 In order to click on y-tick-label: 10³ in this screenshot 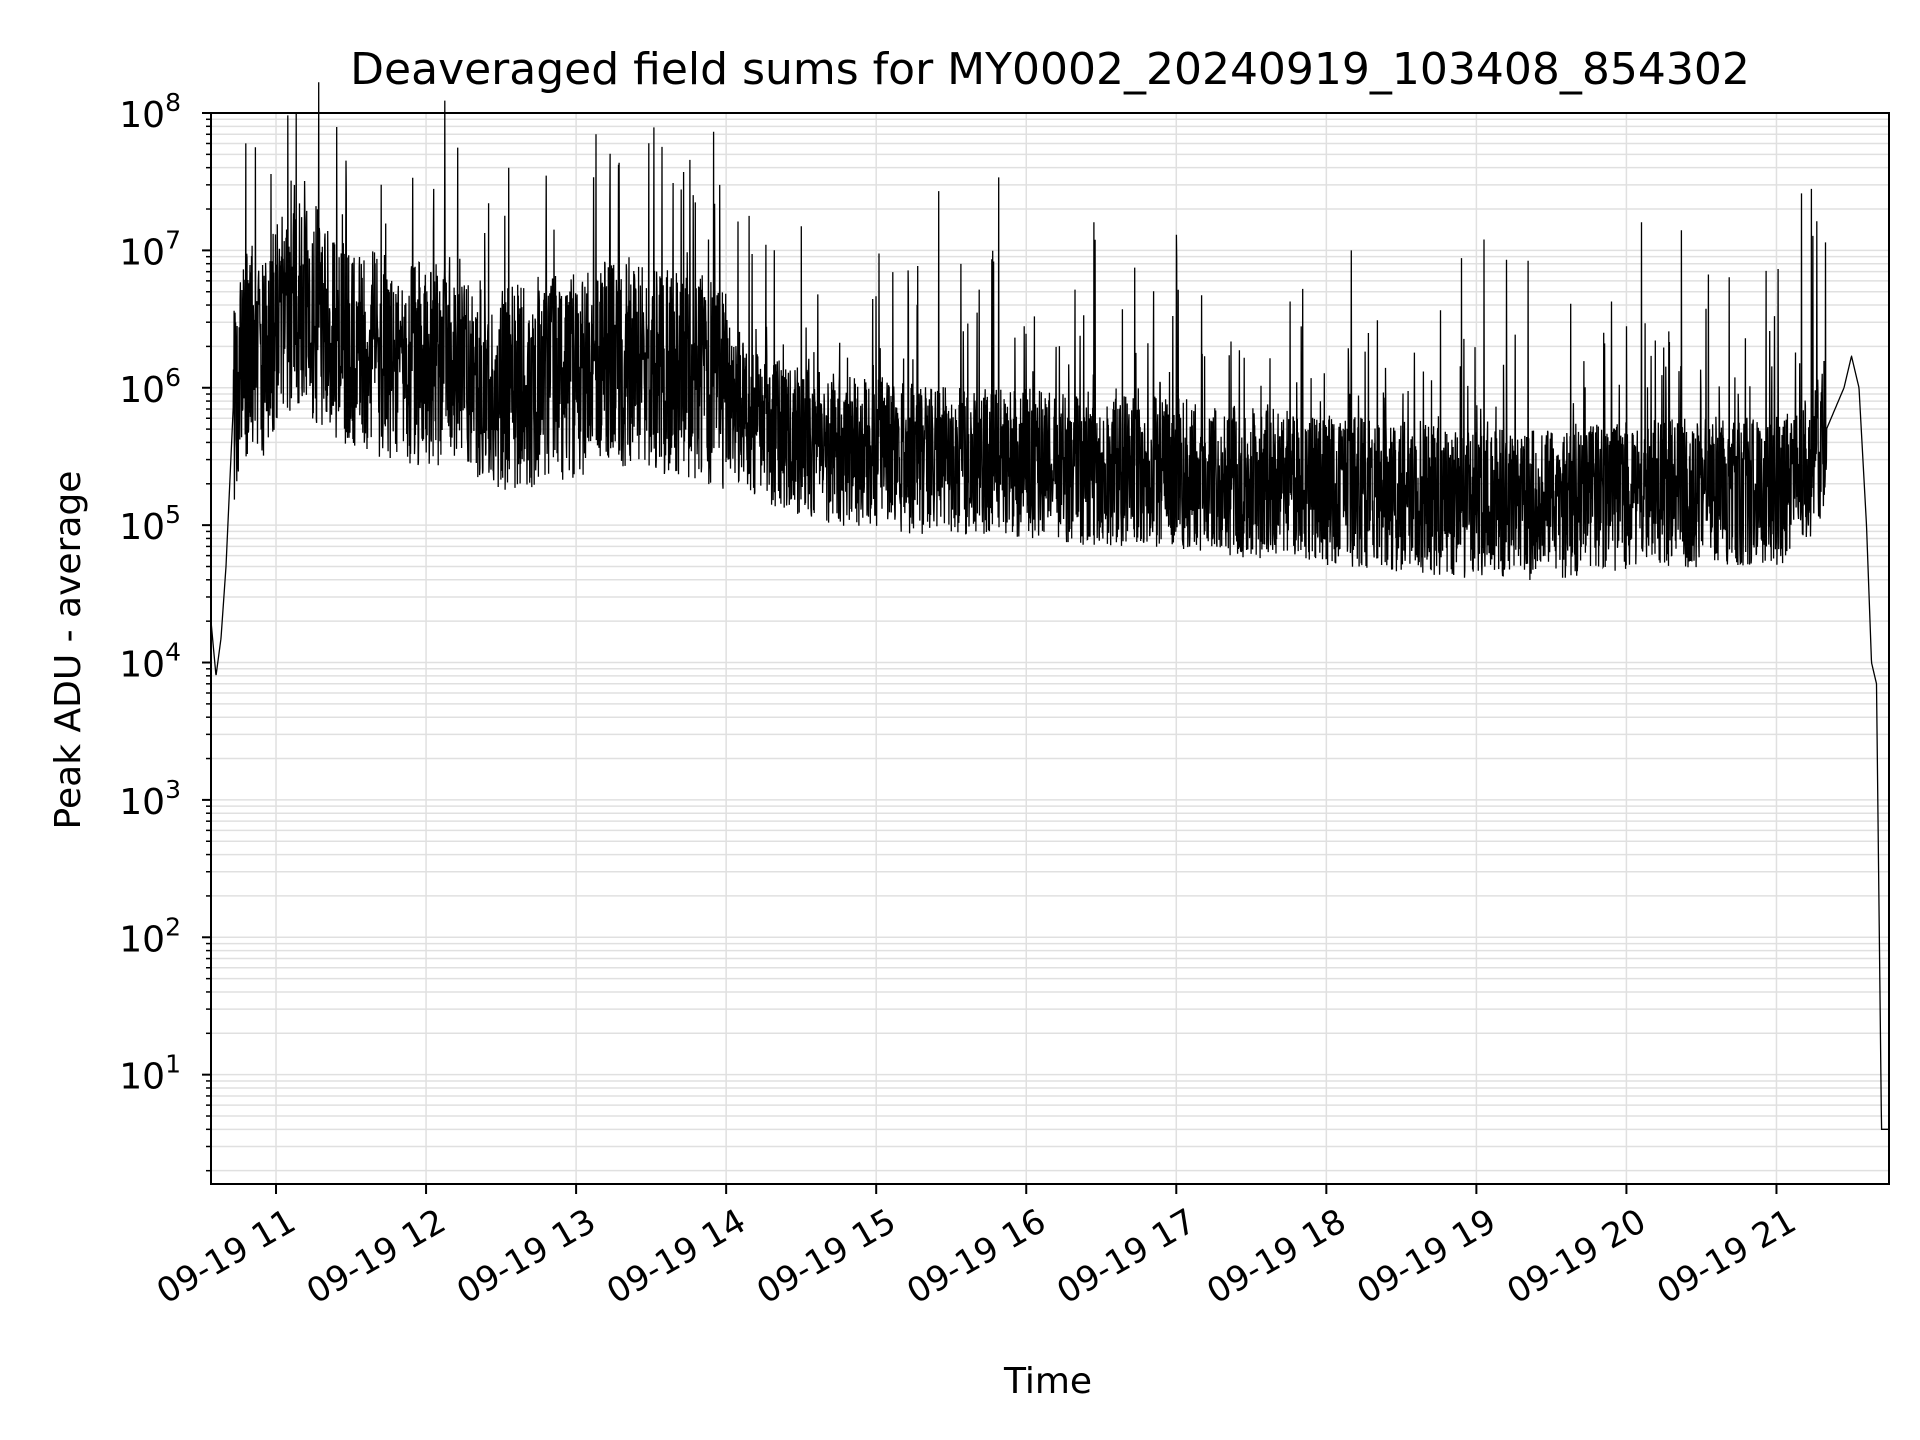, I will do `click(150, 799)`.